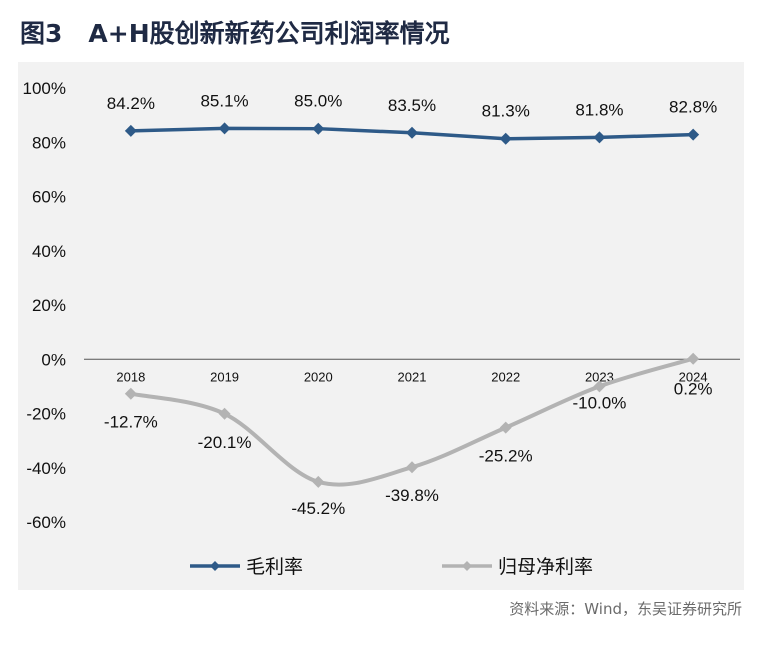  What do you see at coordinates (467, 566) in the screenshot?
I see `legend-net-margin-marker` at bounding box center [467, 566].